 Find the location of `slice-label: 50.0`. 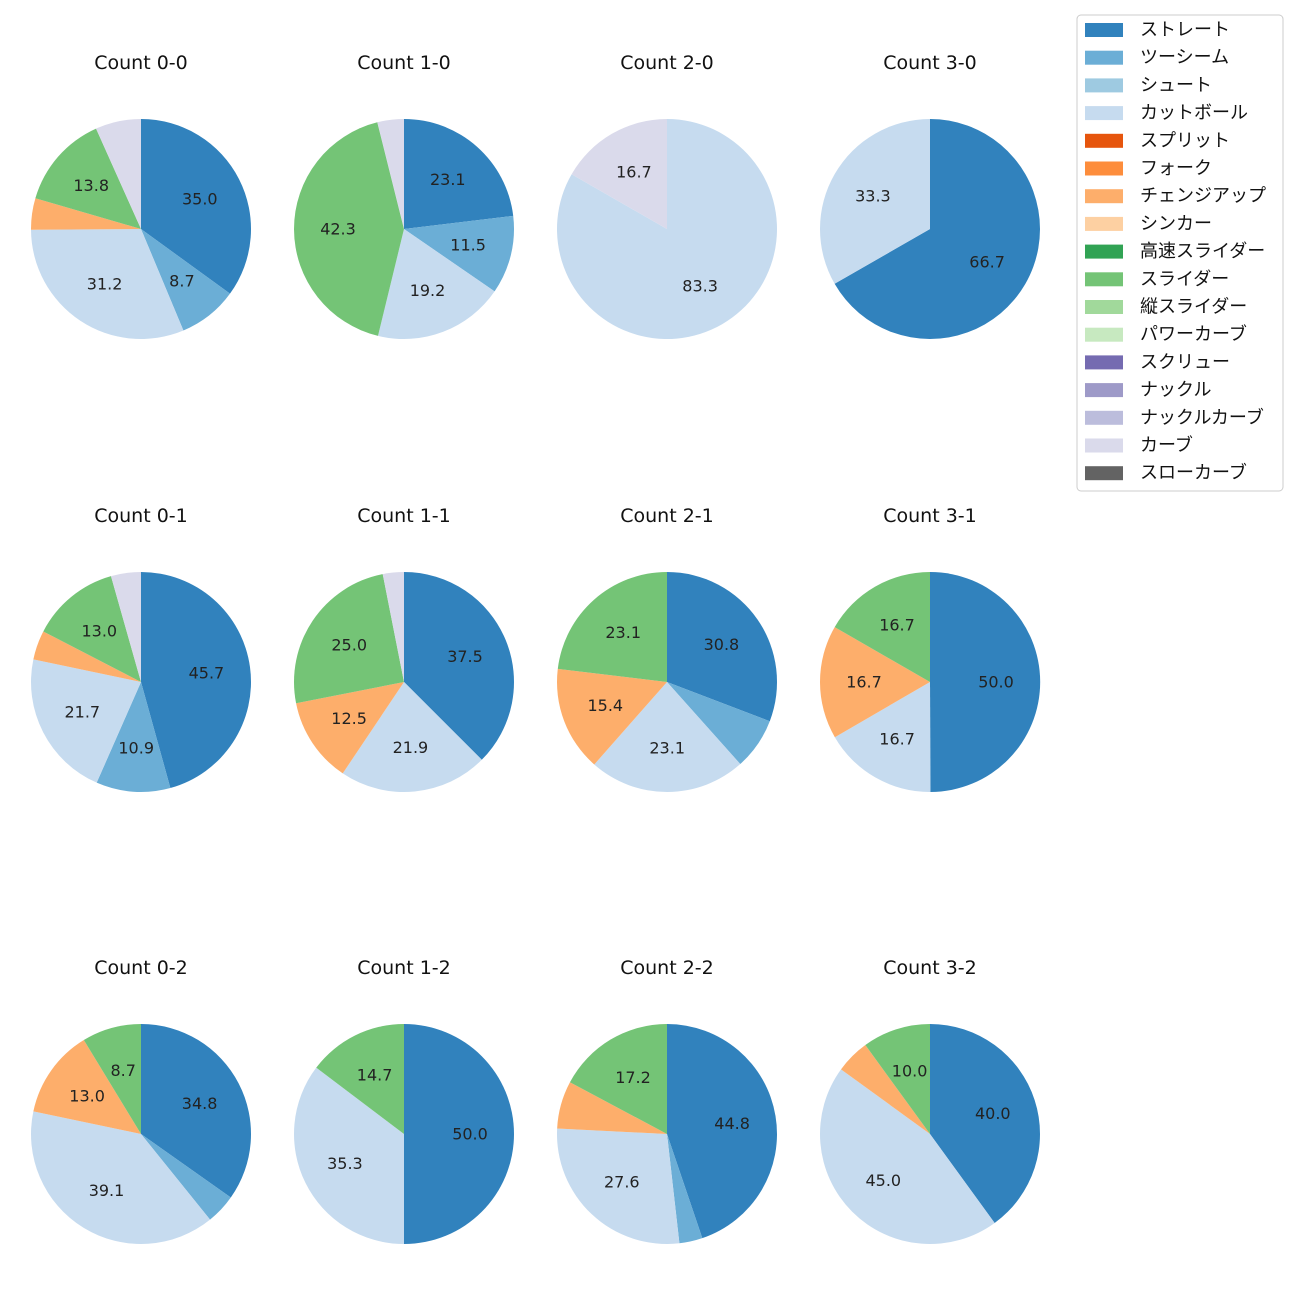

slice-label: 50.0 is located at coordinates (996, 681).